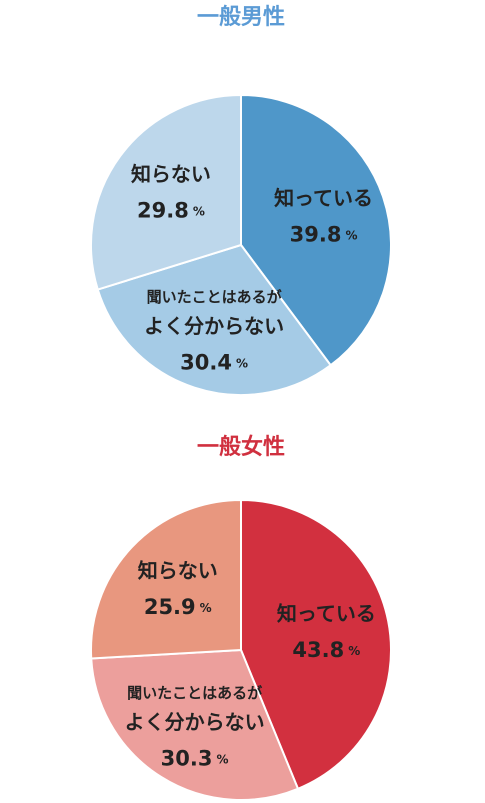 The height and width of the screenshot is (803, 485). Describe the element at coordinates (206, 363) in the screenshot. I see `value: 30.4` at that location.